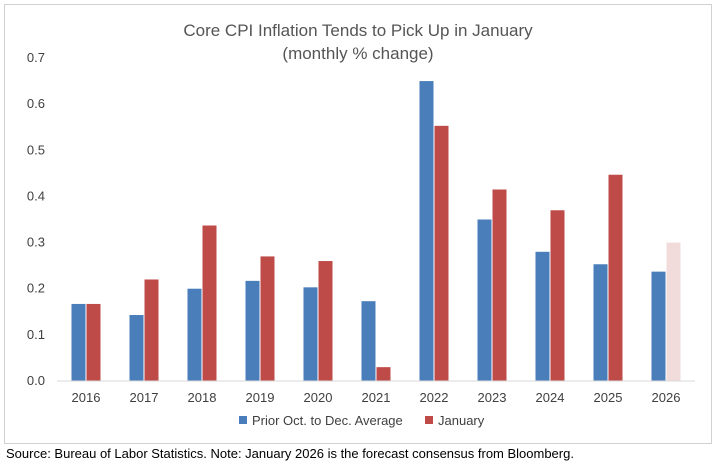 The height and width of the screenshot is (468, 719). What do you see at coordinates (600, 322) in the screenshot?
I see `bar-prior-average-2025` at bounding box center [600, 322].